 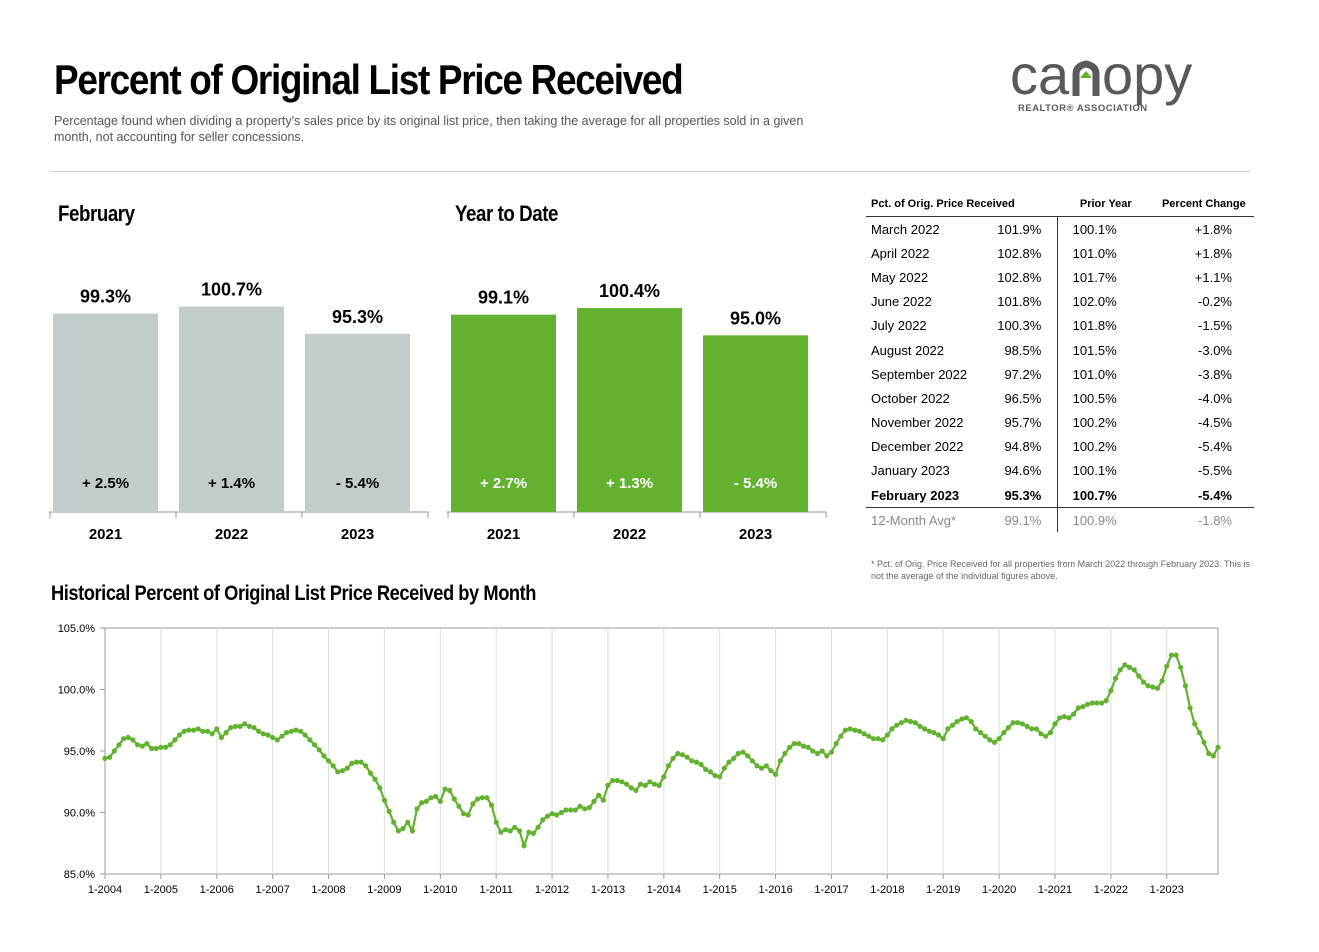 I want to click on table-cell-prior: 100.9%, so click(x=1103, y=520).